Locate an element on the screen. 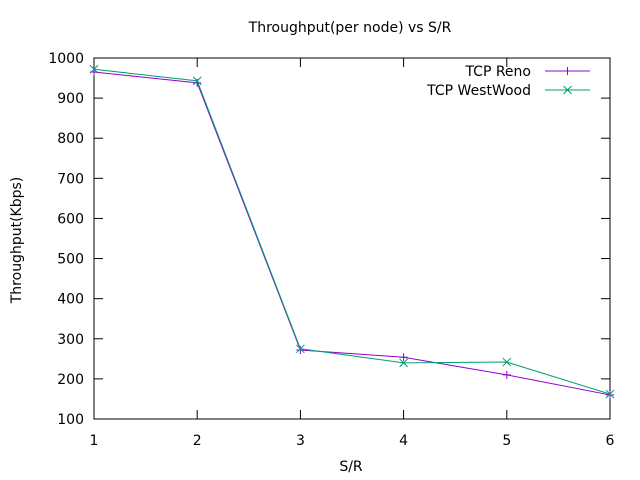 The height and width of the screenshot is (480, 640). y-tick-label: 900 is located at coordinates (70, 99).